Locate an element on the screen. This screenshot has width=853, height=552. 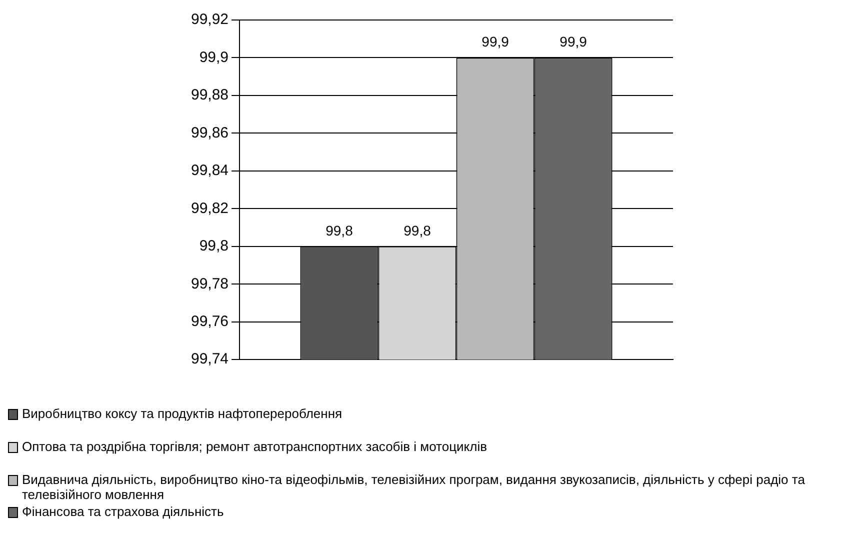
y-tick-label: 99,8 is located at coordinates (214, 246).